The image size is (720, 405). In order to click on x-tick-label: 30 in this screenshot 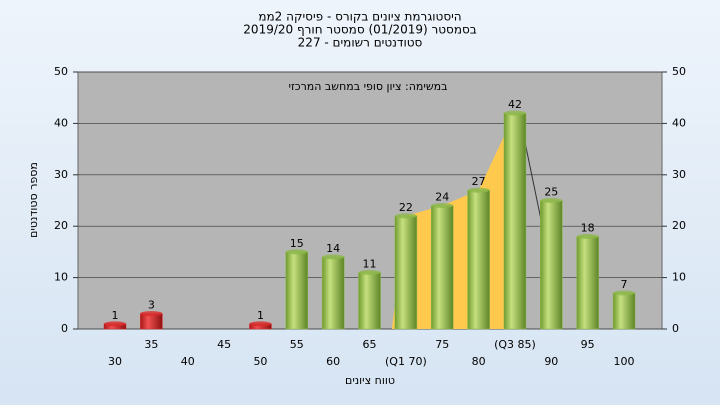, I will do `click(115, 361)`.